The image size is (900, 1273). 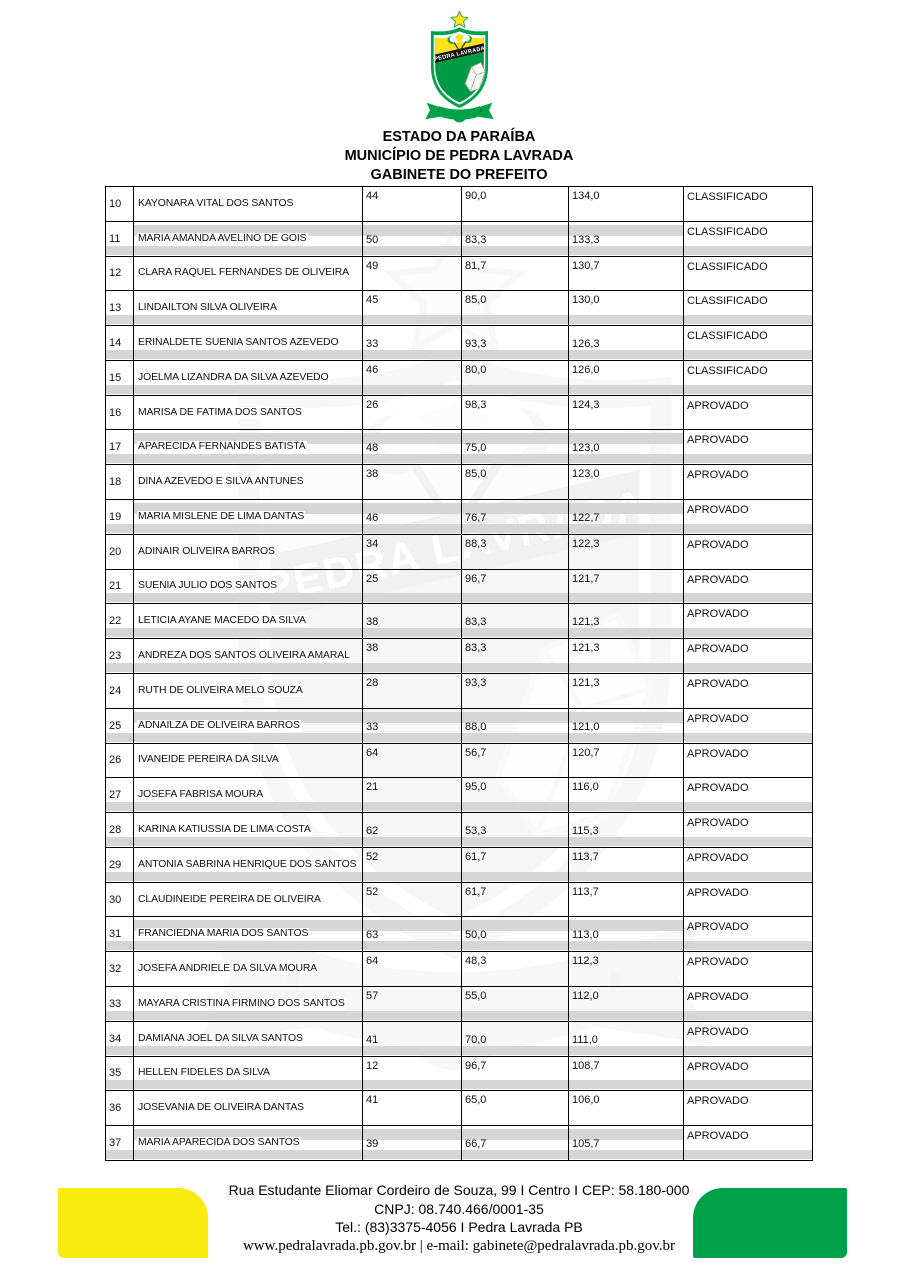 What do you see at coordinates (120, 412) in the screenshot?
I see `rank-cell: 16` at bounding box center [120, 412].